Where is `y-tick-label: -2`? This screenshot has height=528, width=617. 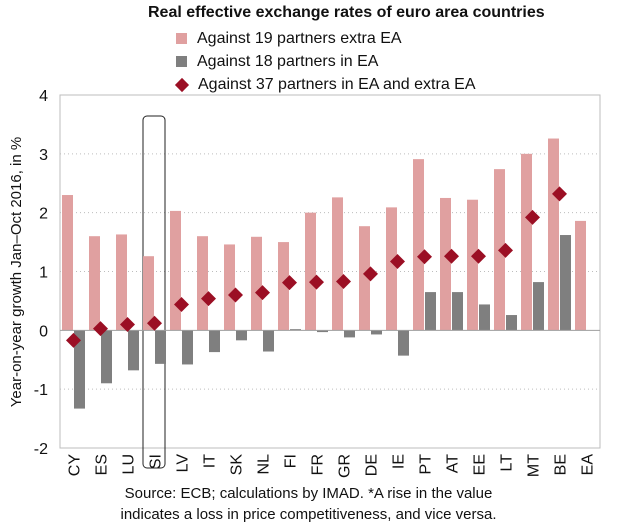 y-tick-label: -2 is located at coordinates (41, 449).